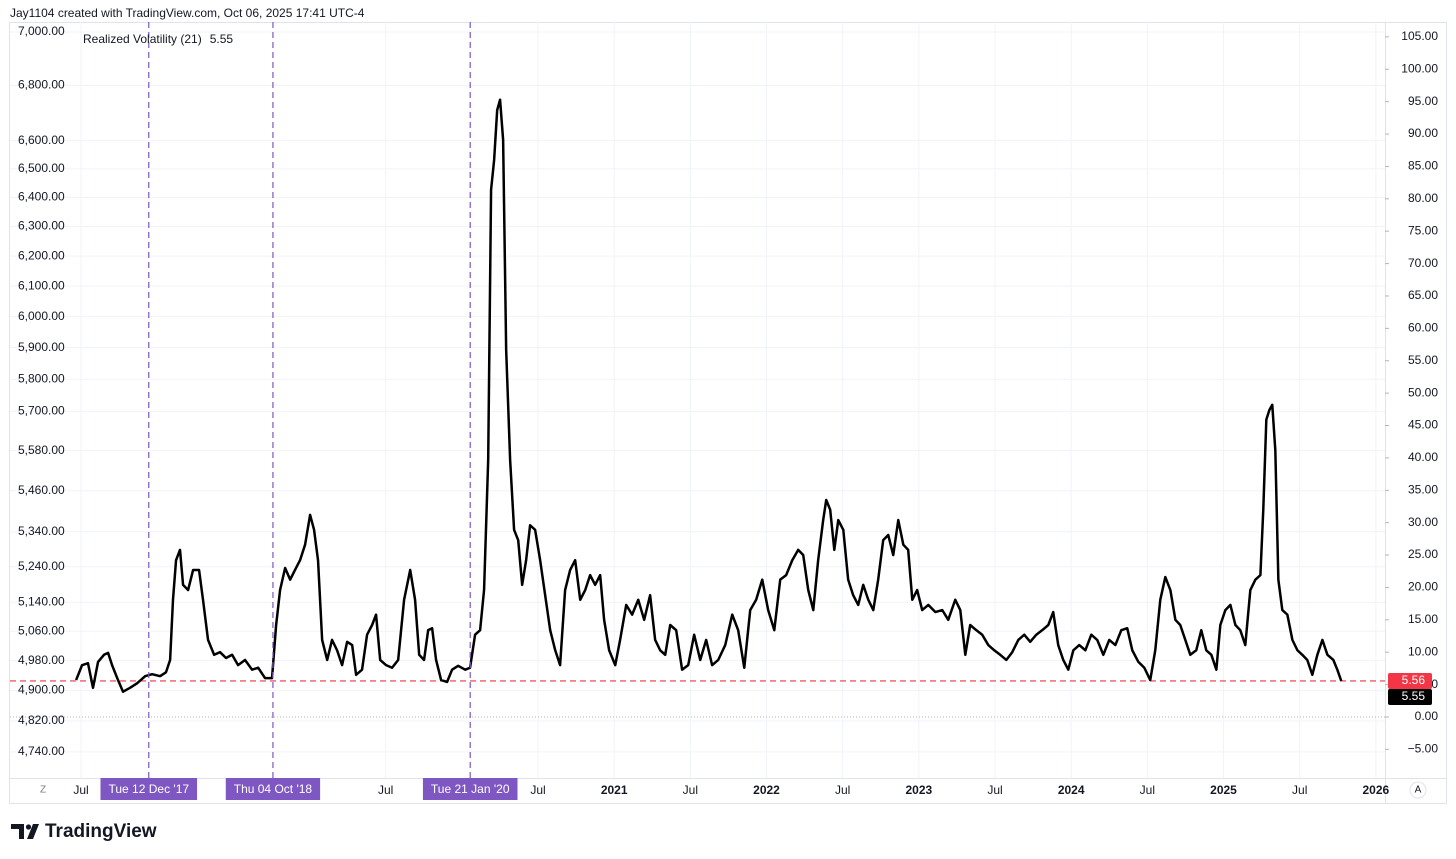  I want to click on y-tick-label: 4,820.00, so click(41, 720).